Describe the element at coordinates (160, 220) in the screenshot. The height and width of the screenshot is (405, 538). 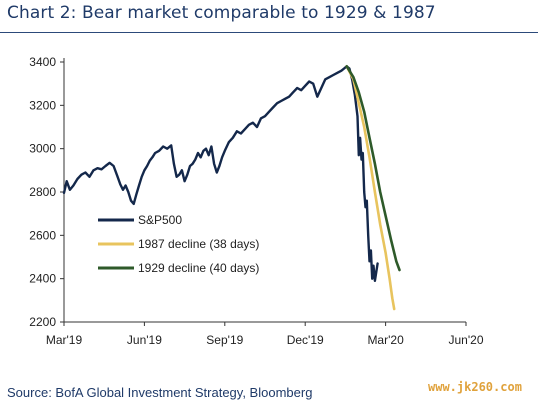
I see `legend-label: S&P500` at that location.